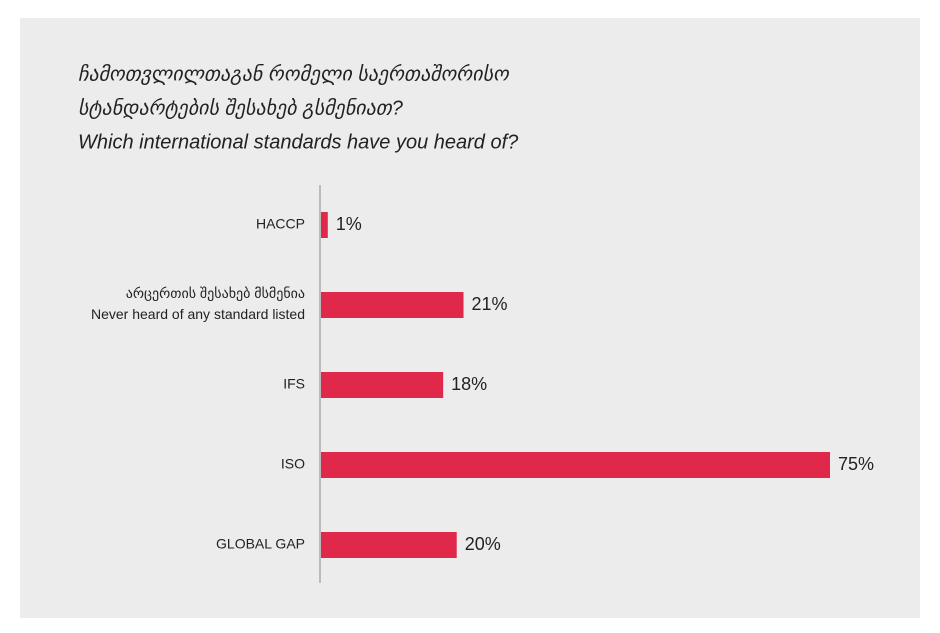 The height and width of the screenshot is (633, 940). I want to click on y-tick-label: ISO, so click(293, 464).